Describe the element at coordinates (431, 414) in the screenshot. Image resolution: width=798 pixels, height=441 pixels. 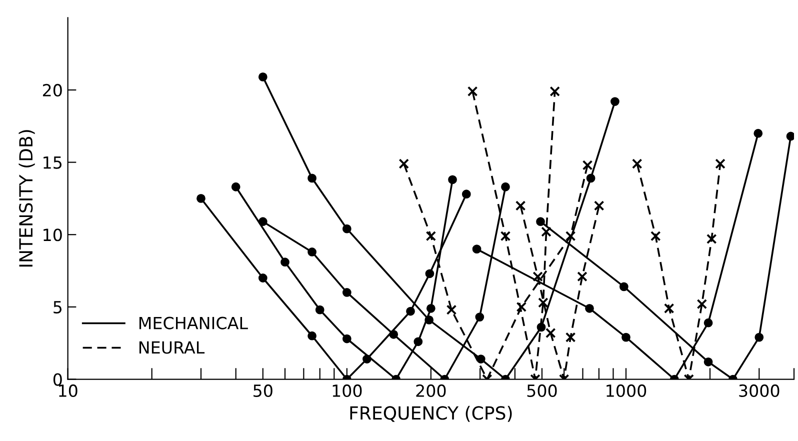
I see `x-axis-title: FREQUENCY (CPS)` at that location.